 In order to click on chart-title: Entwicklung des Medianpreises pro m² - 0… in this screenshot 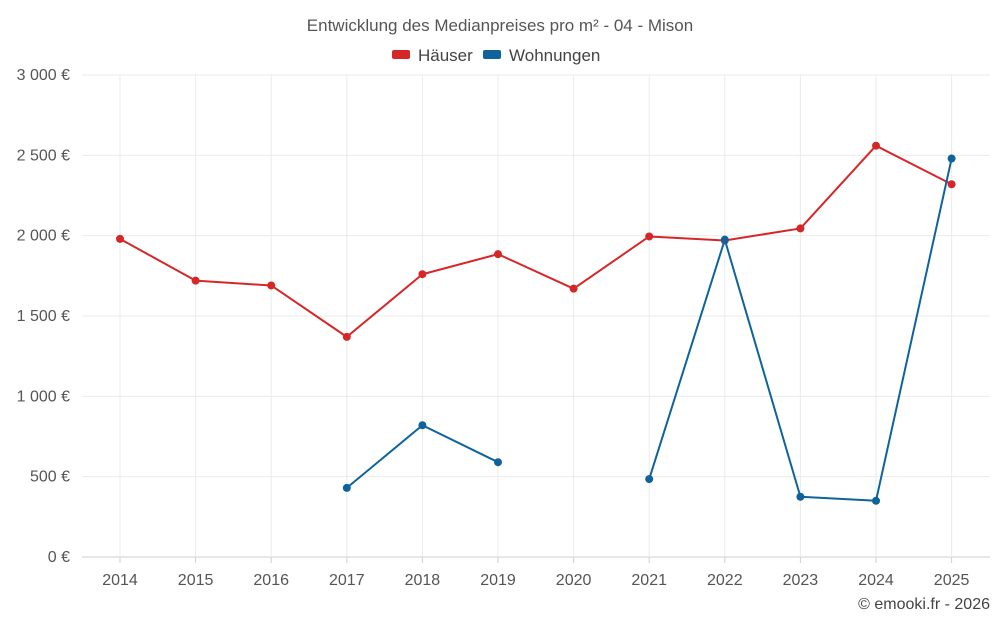, I will do `click(500, 25)`.